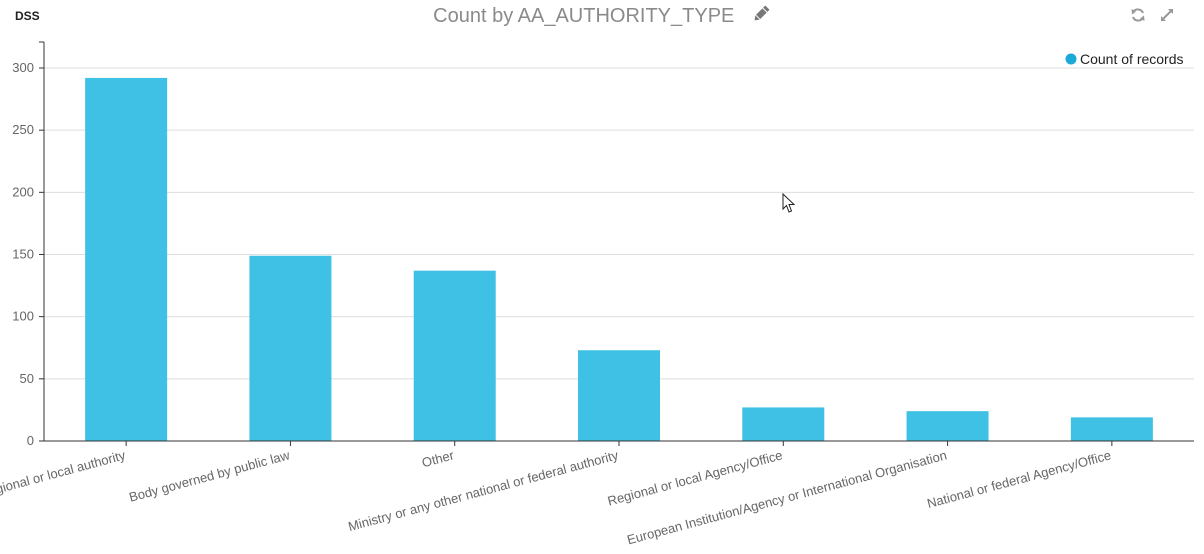  Describe the element at coordinates (23, 254) in the screenshot. I see `y-tick-label: 150` at that location.